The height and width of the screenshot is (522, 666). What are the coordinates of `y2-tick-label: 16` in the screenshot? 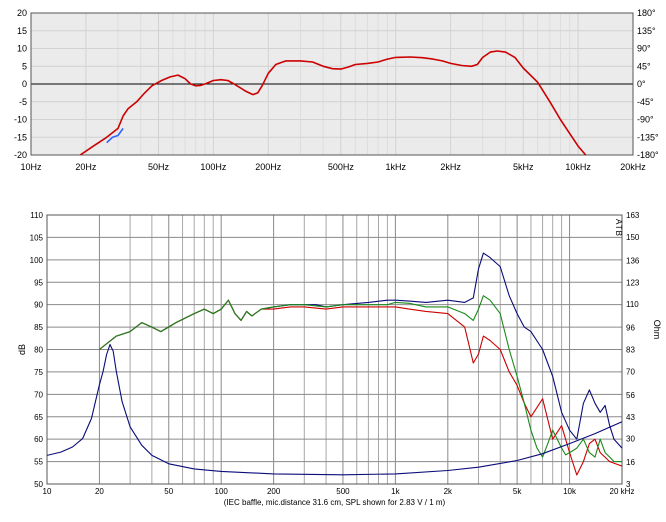 It's located at (630, 462).